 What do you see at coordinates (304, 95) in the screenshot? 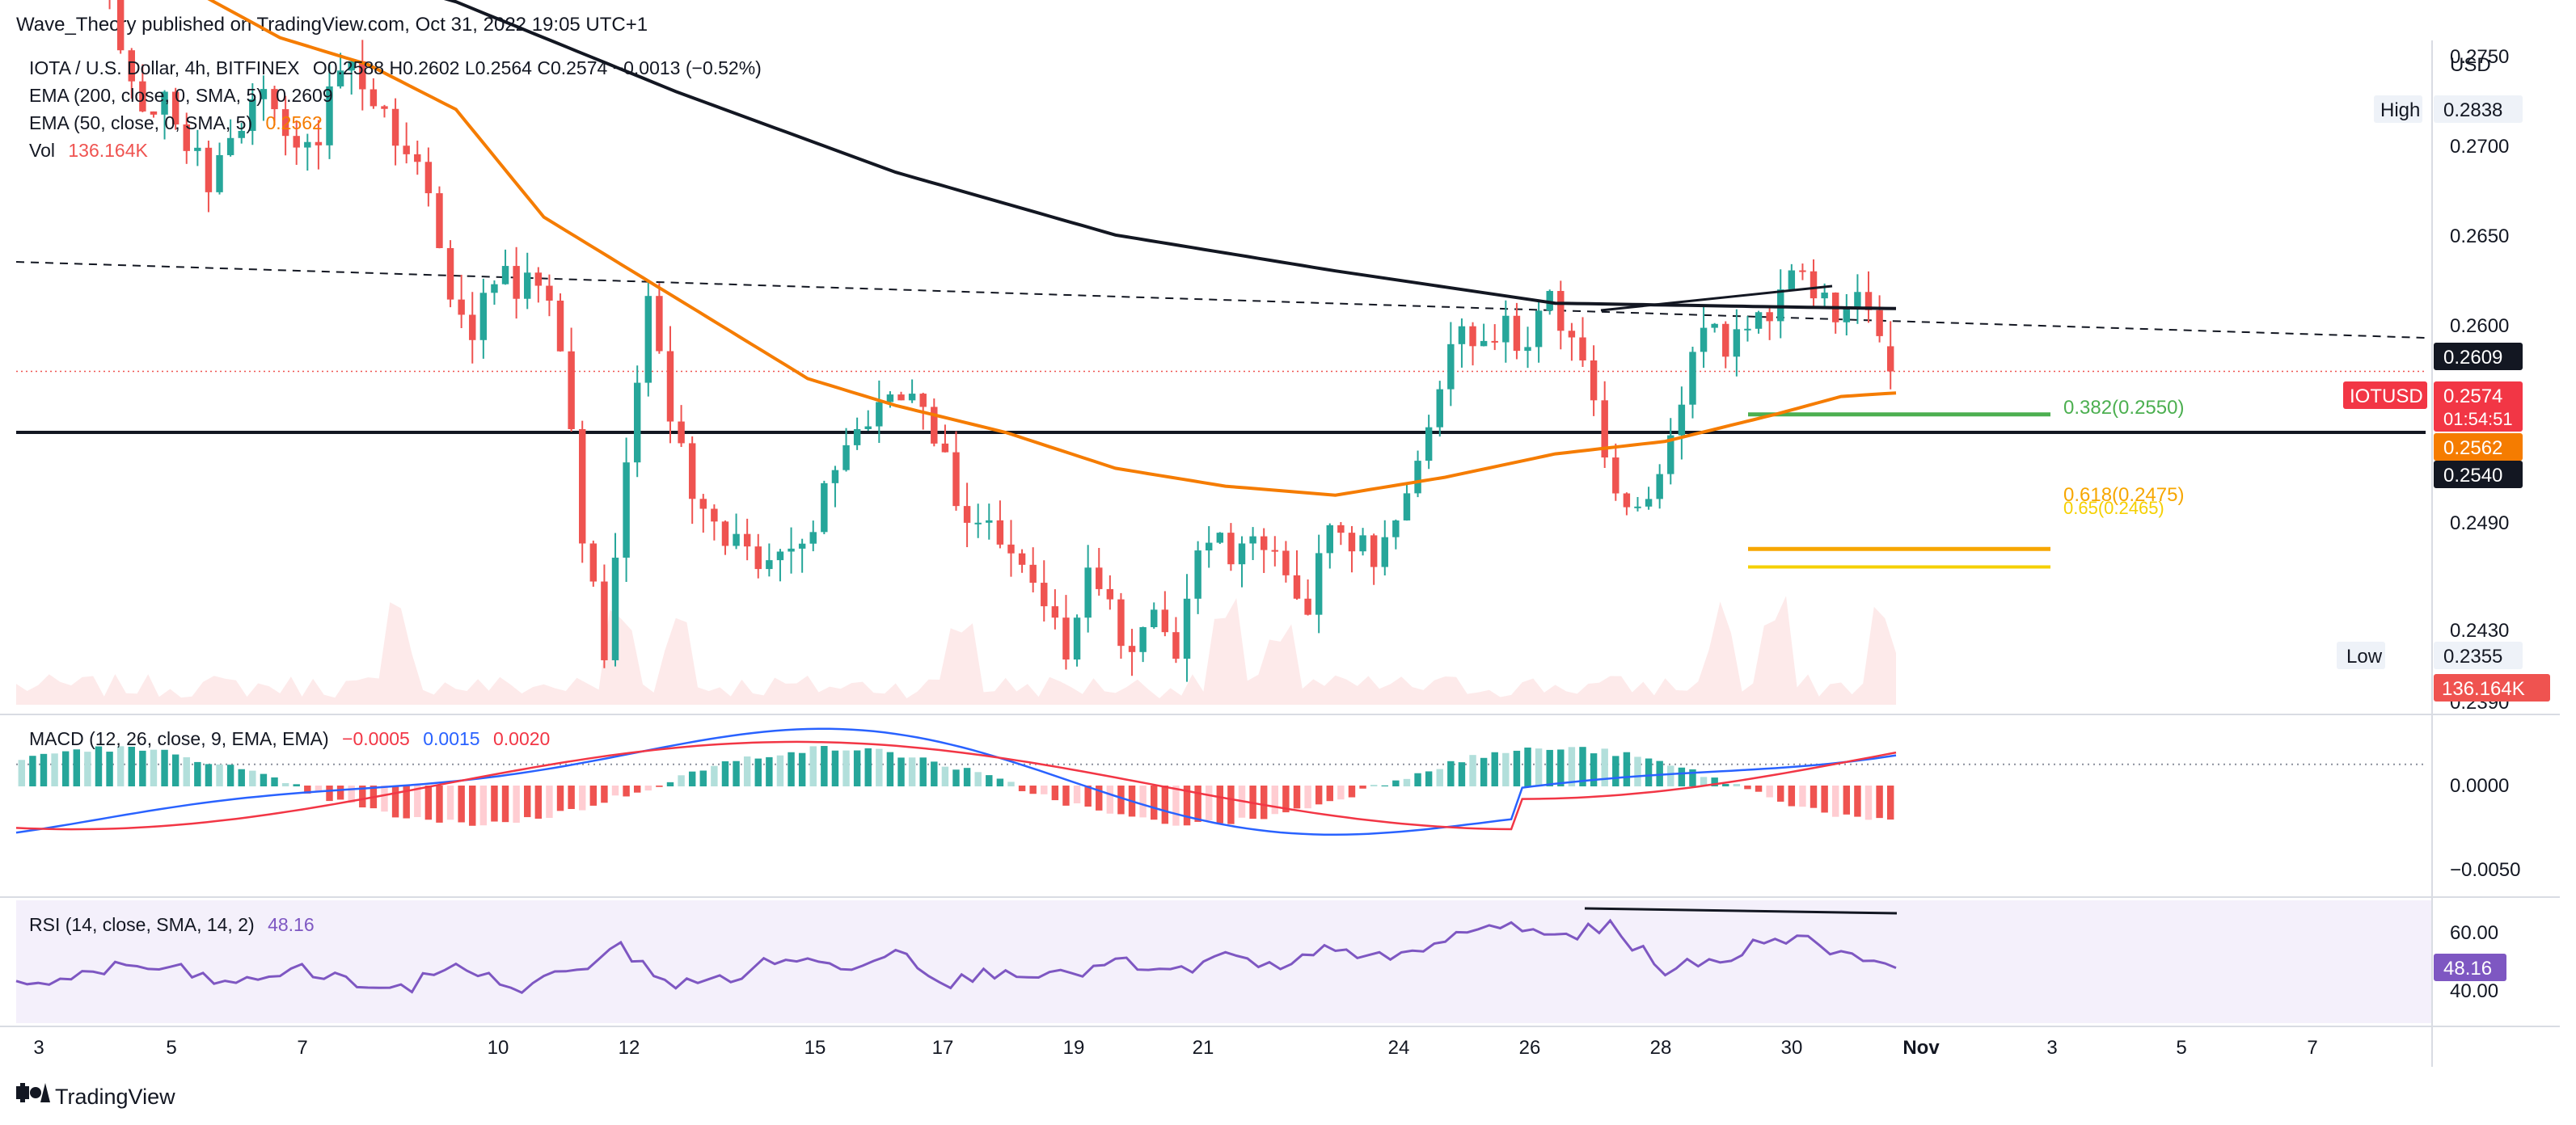
I see `ema200-value: 0.2609` at bounding box center [304, 95].